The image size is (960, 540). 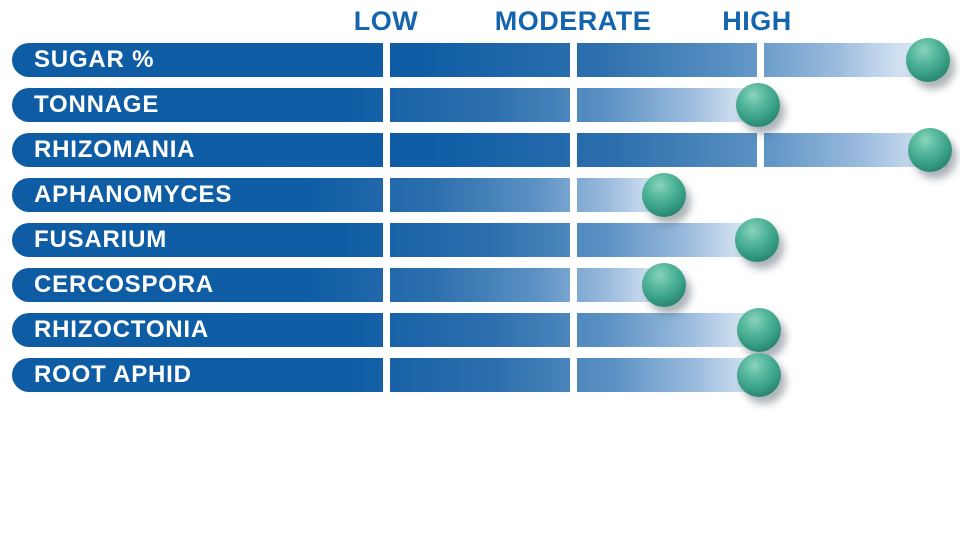 I want to click on scale-label-moderate: MODERATE, so click(x=573, y=21).